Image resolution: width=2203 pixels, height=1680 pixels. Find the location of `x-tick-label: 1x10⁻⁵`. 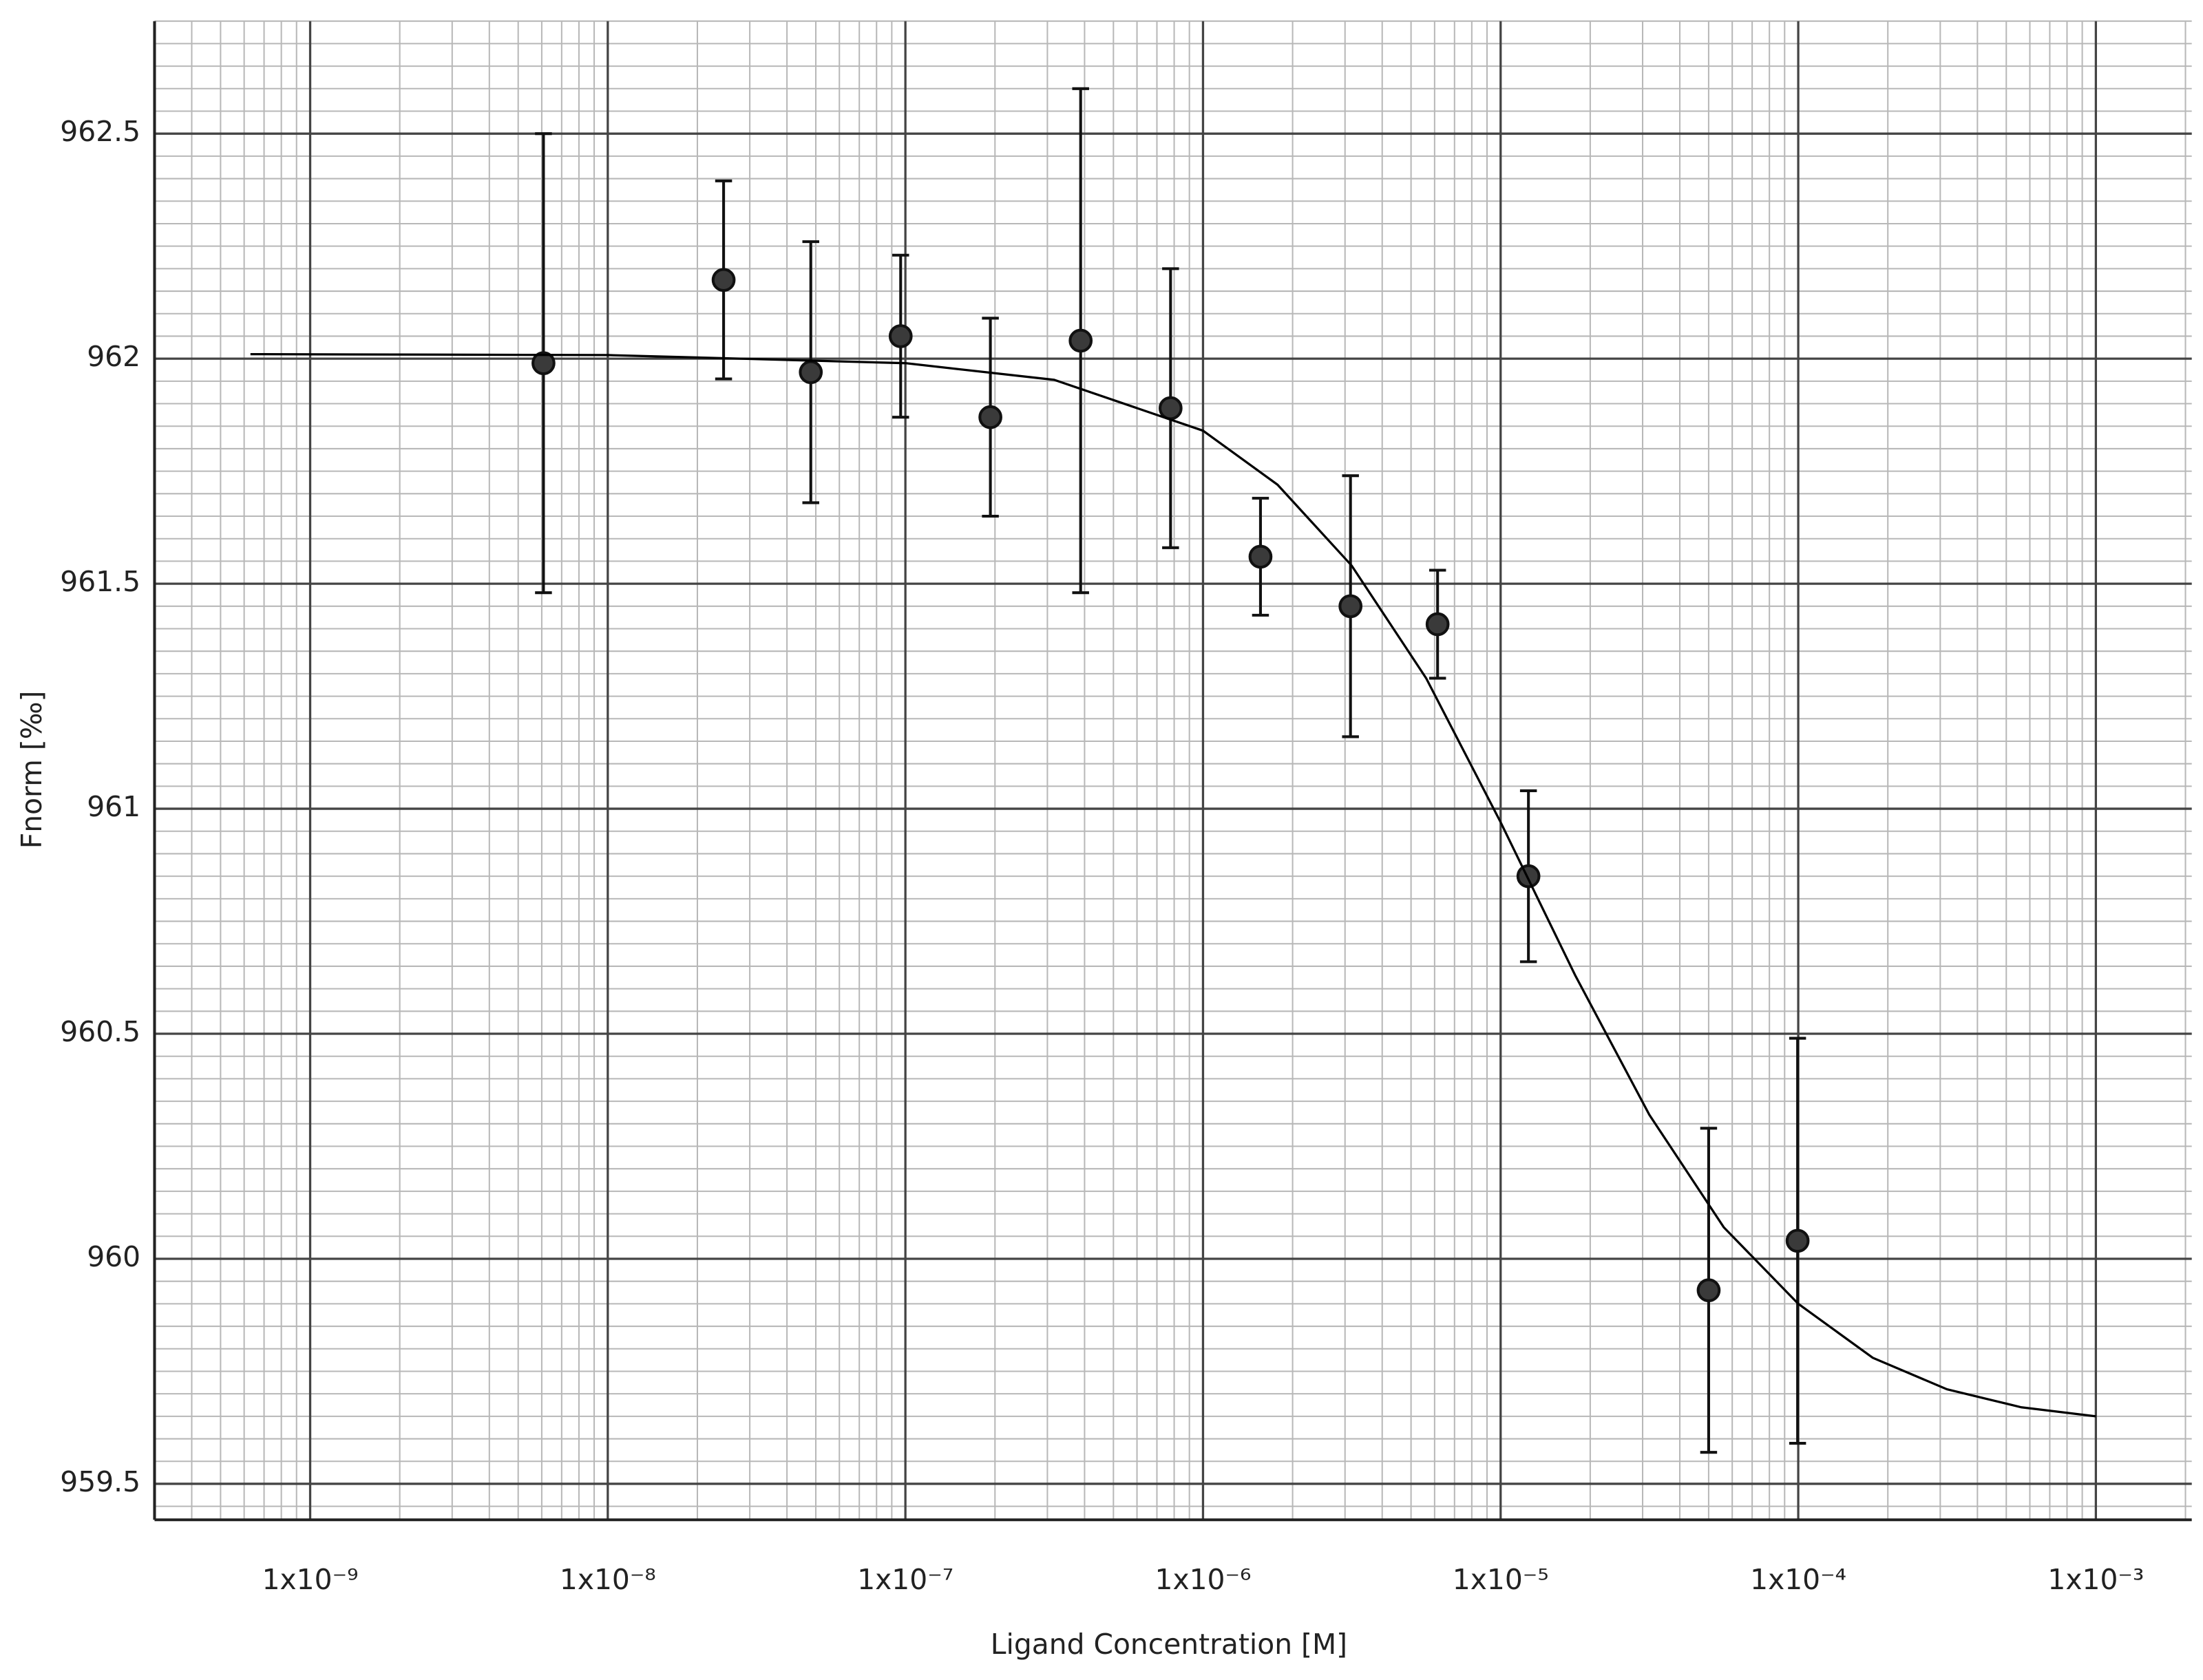

x-tick-label: 1x10⁻⁵ is located at coordinates (1501, 1579).